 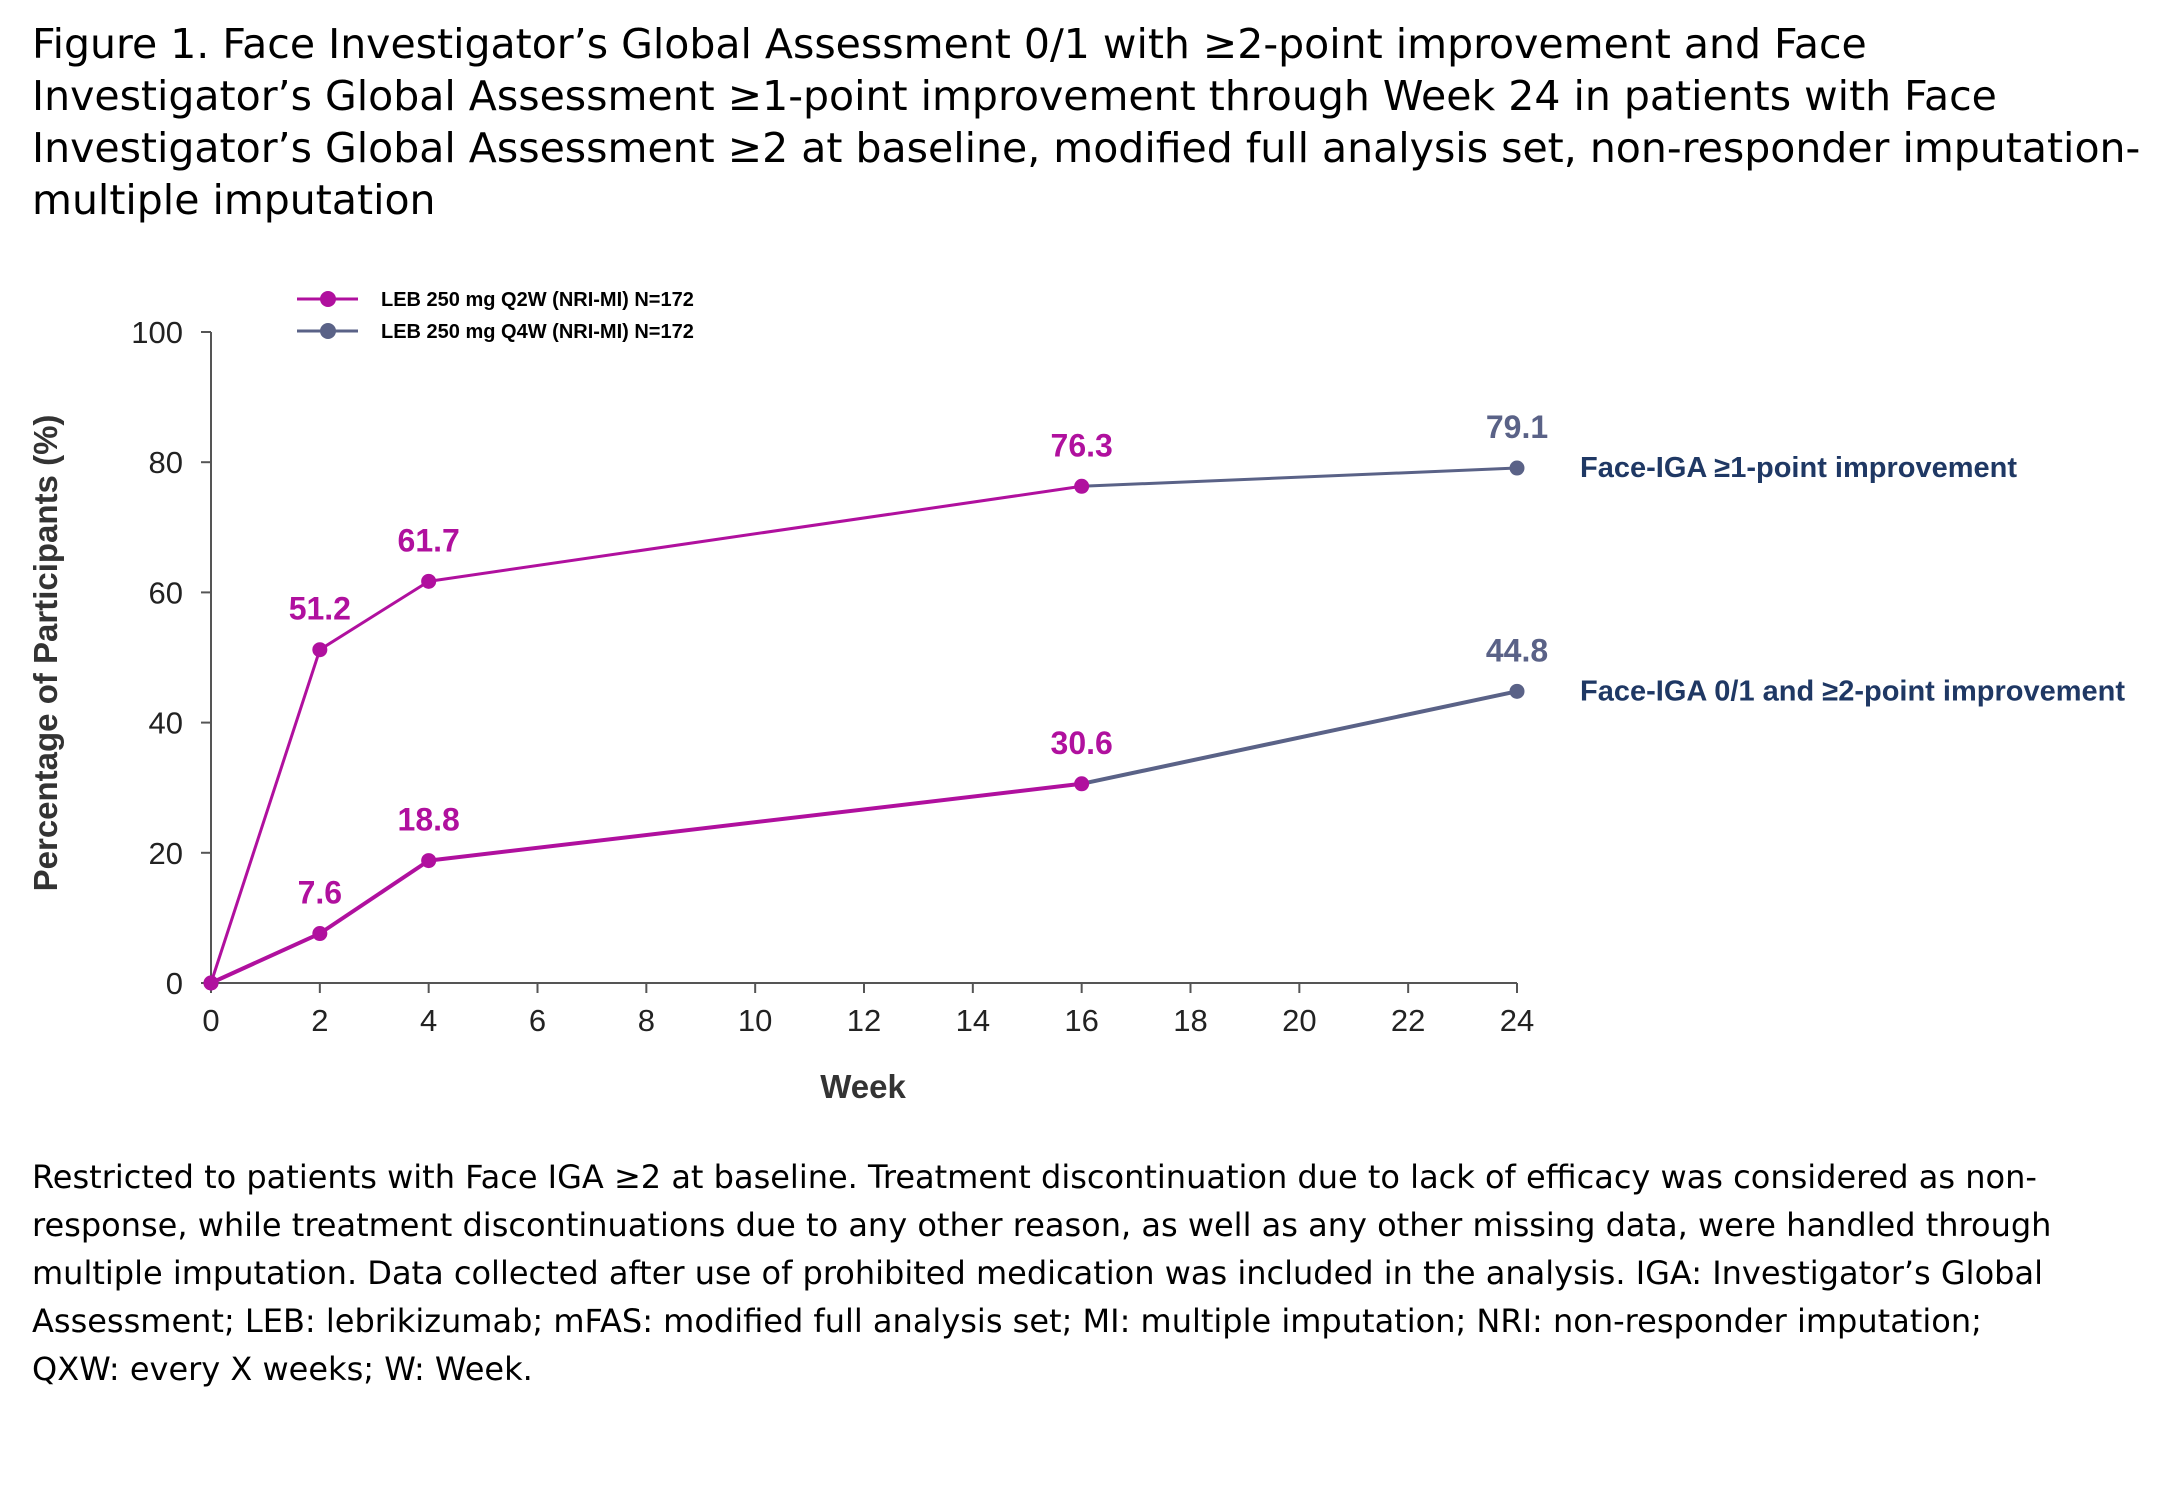 I want to click on y-tick-label: 40, so click(x=166, y=723).